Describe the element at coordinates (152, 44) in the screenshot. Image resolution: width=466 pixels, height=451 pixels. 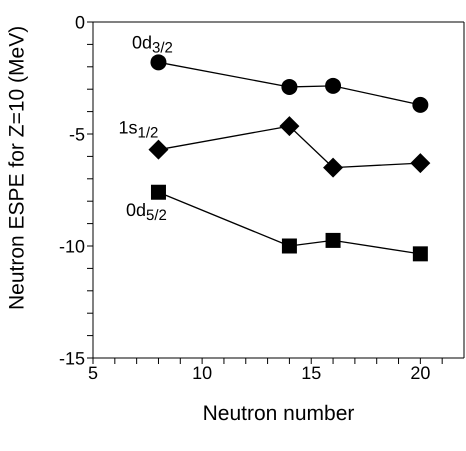
I see `series-label: 0d$_{3/2}$` at that location.